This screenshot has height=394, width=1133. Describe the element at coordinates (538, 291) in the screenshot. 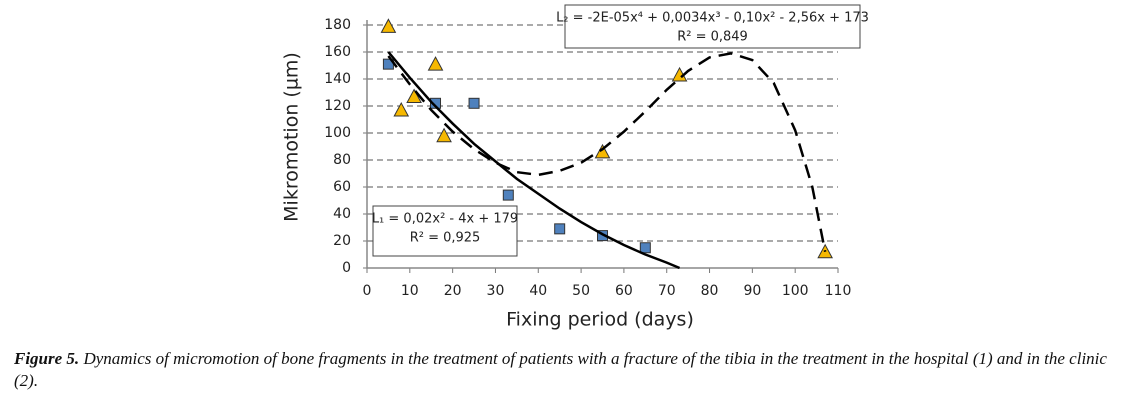

I see `x-tick-label: 40` at that location.